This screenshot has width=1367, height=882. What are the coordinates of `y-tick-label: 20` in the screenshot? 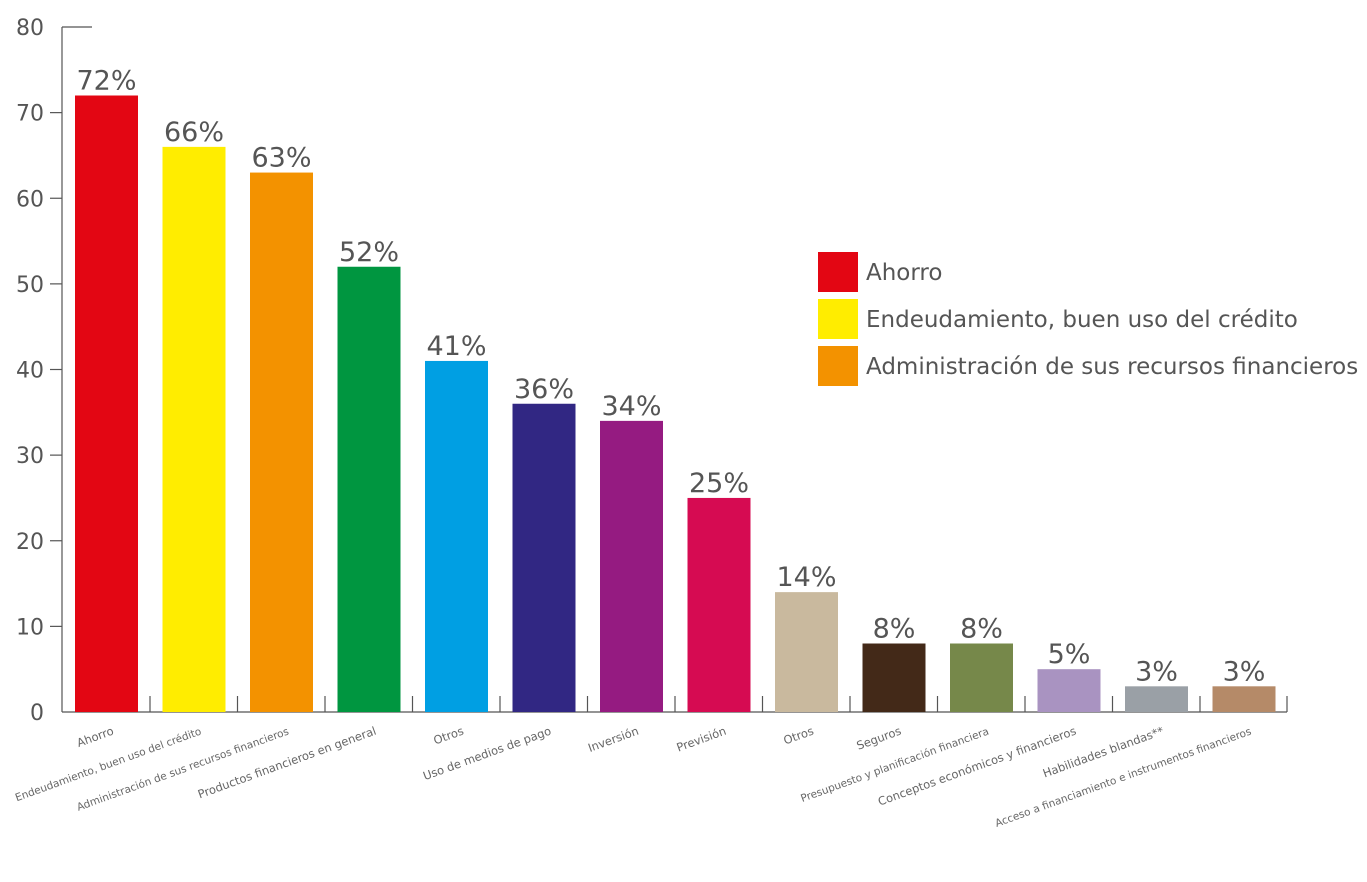 It's located at (30, 542).